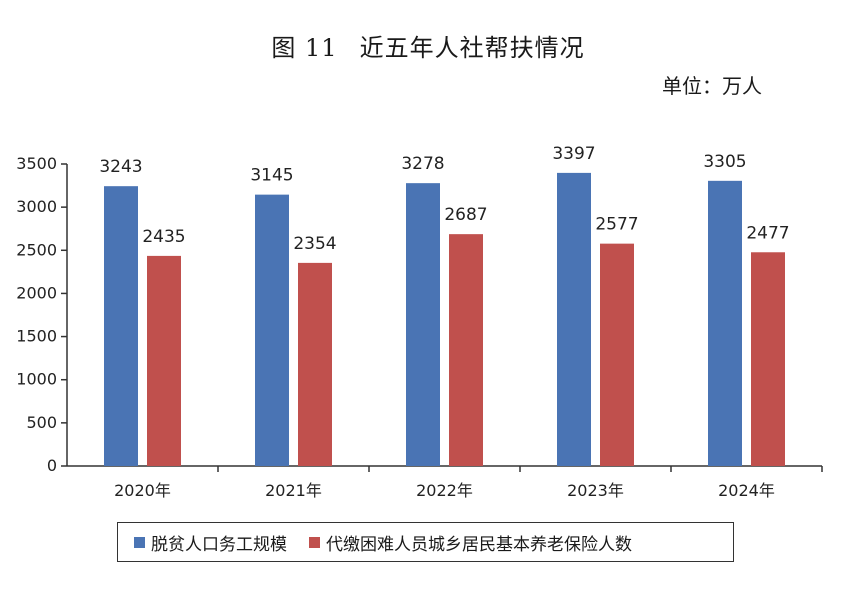  Describe the element at coordinates (142, 490) in the screenshot. I see `x-tick-label: 2020年` at that location.